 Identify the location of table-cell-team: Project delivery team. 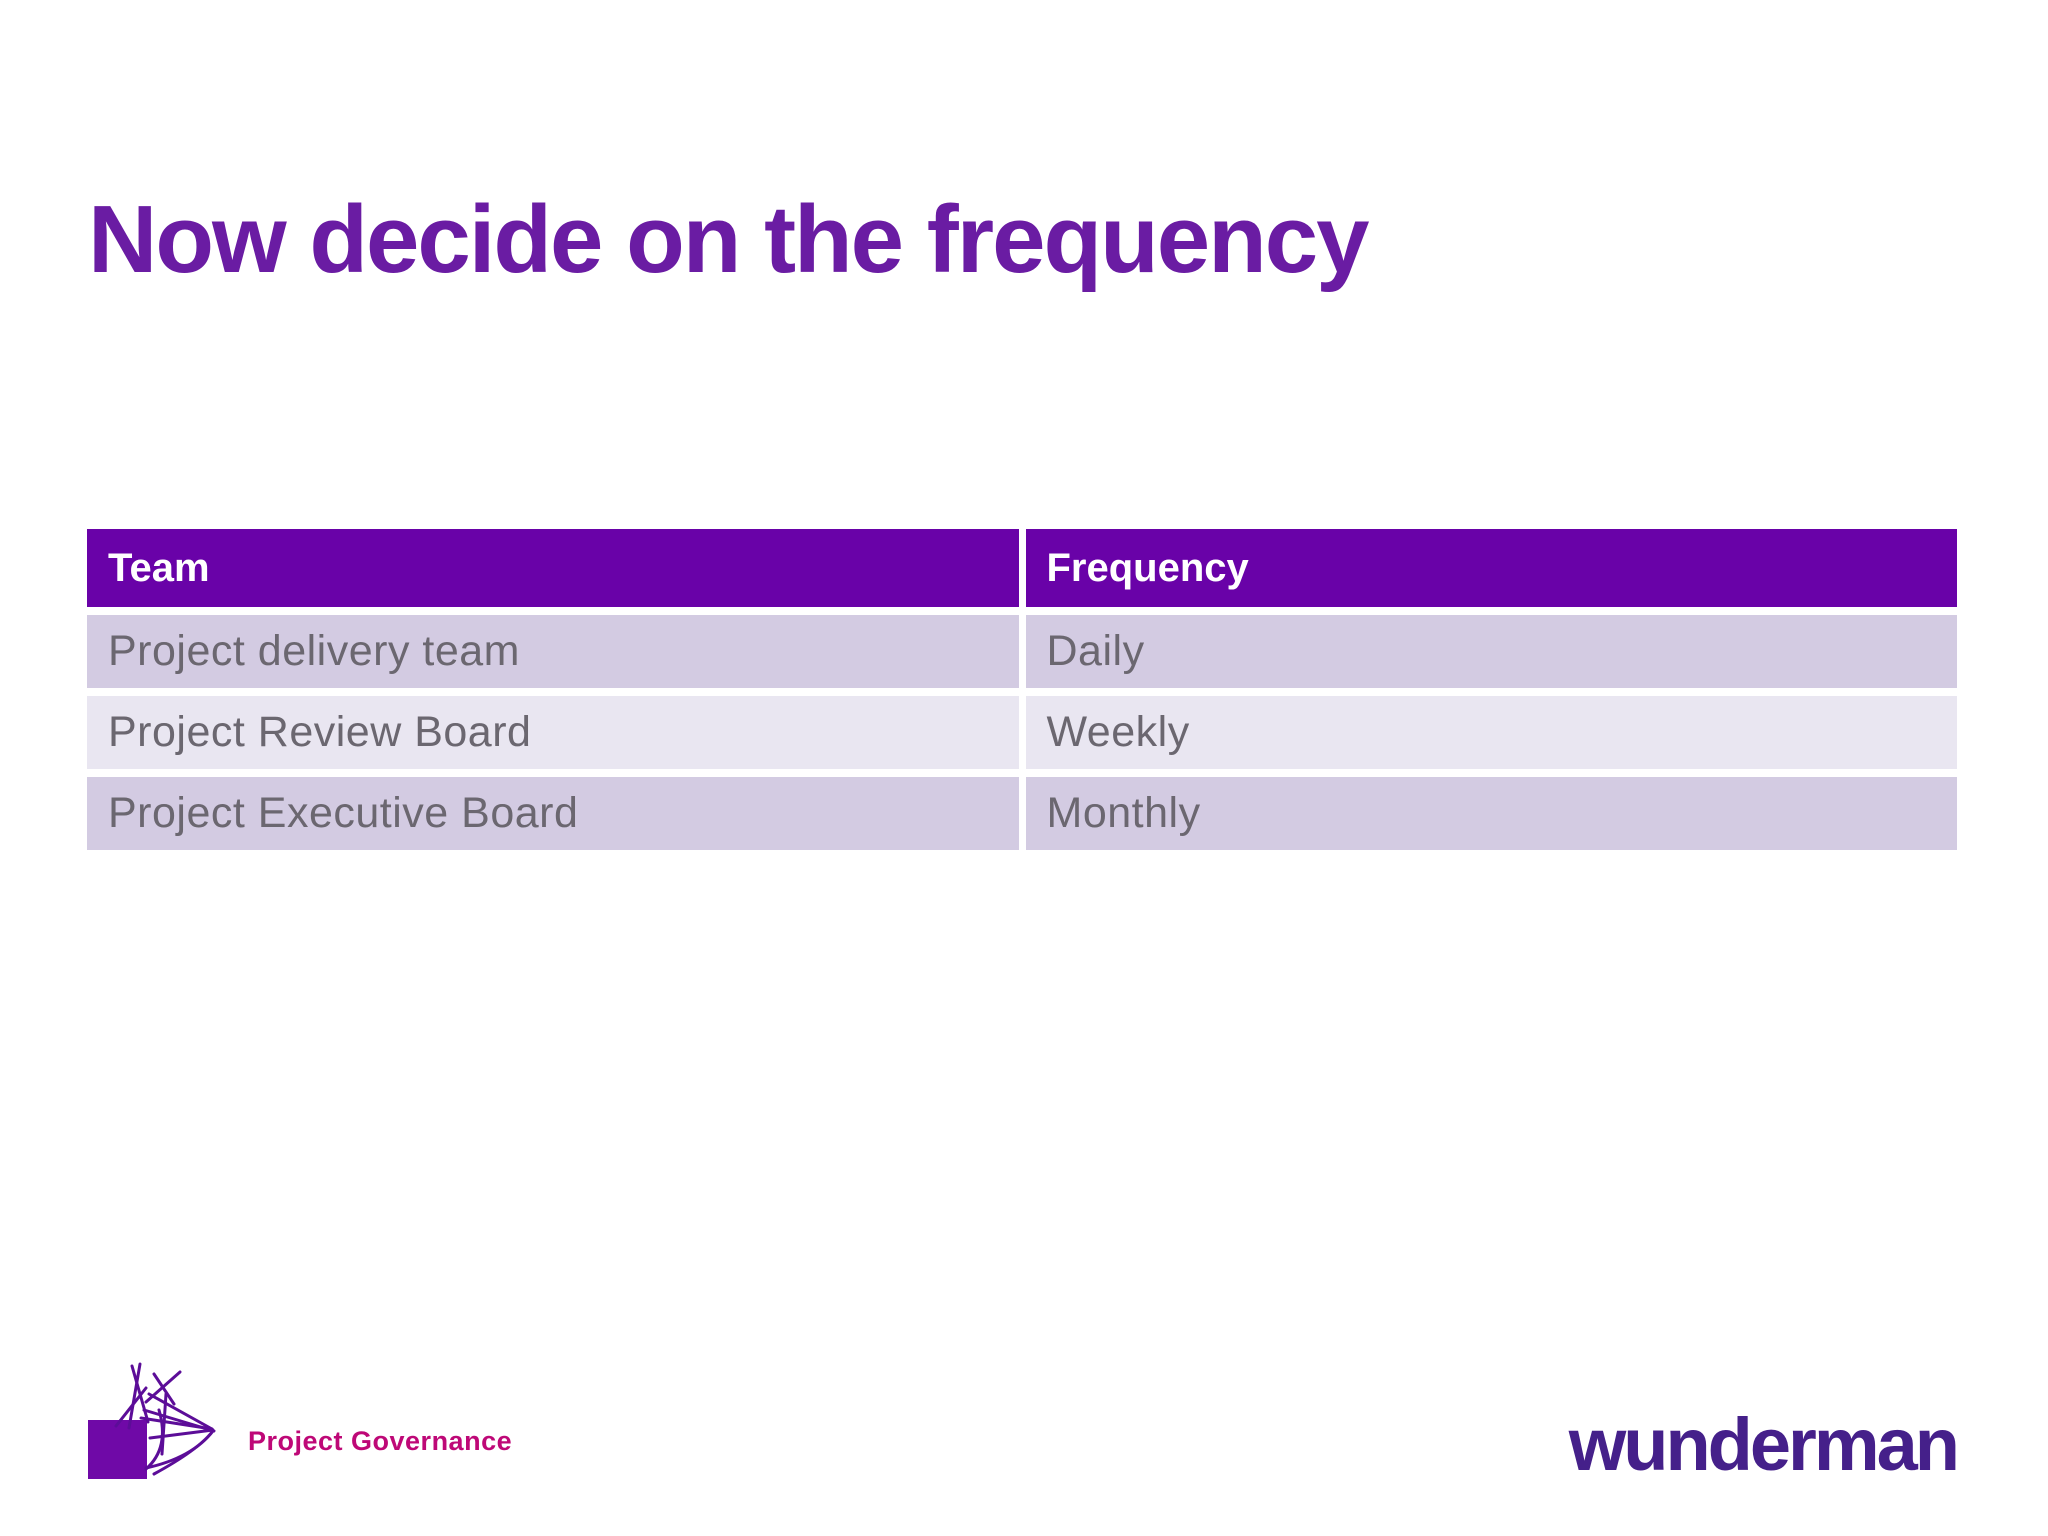
(553, 651).